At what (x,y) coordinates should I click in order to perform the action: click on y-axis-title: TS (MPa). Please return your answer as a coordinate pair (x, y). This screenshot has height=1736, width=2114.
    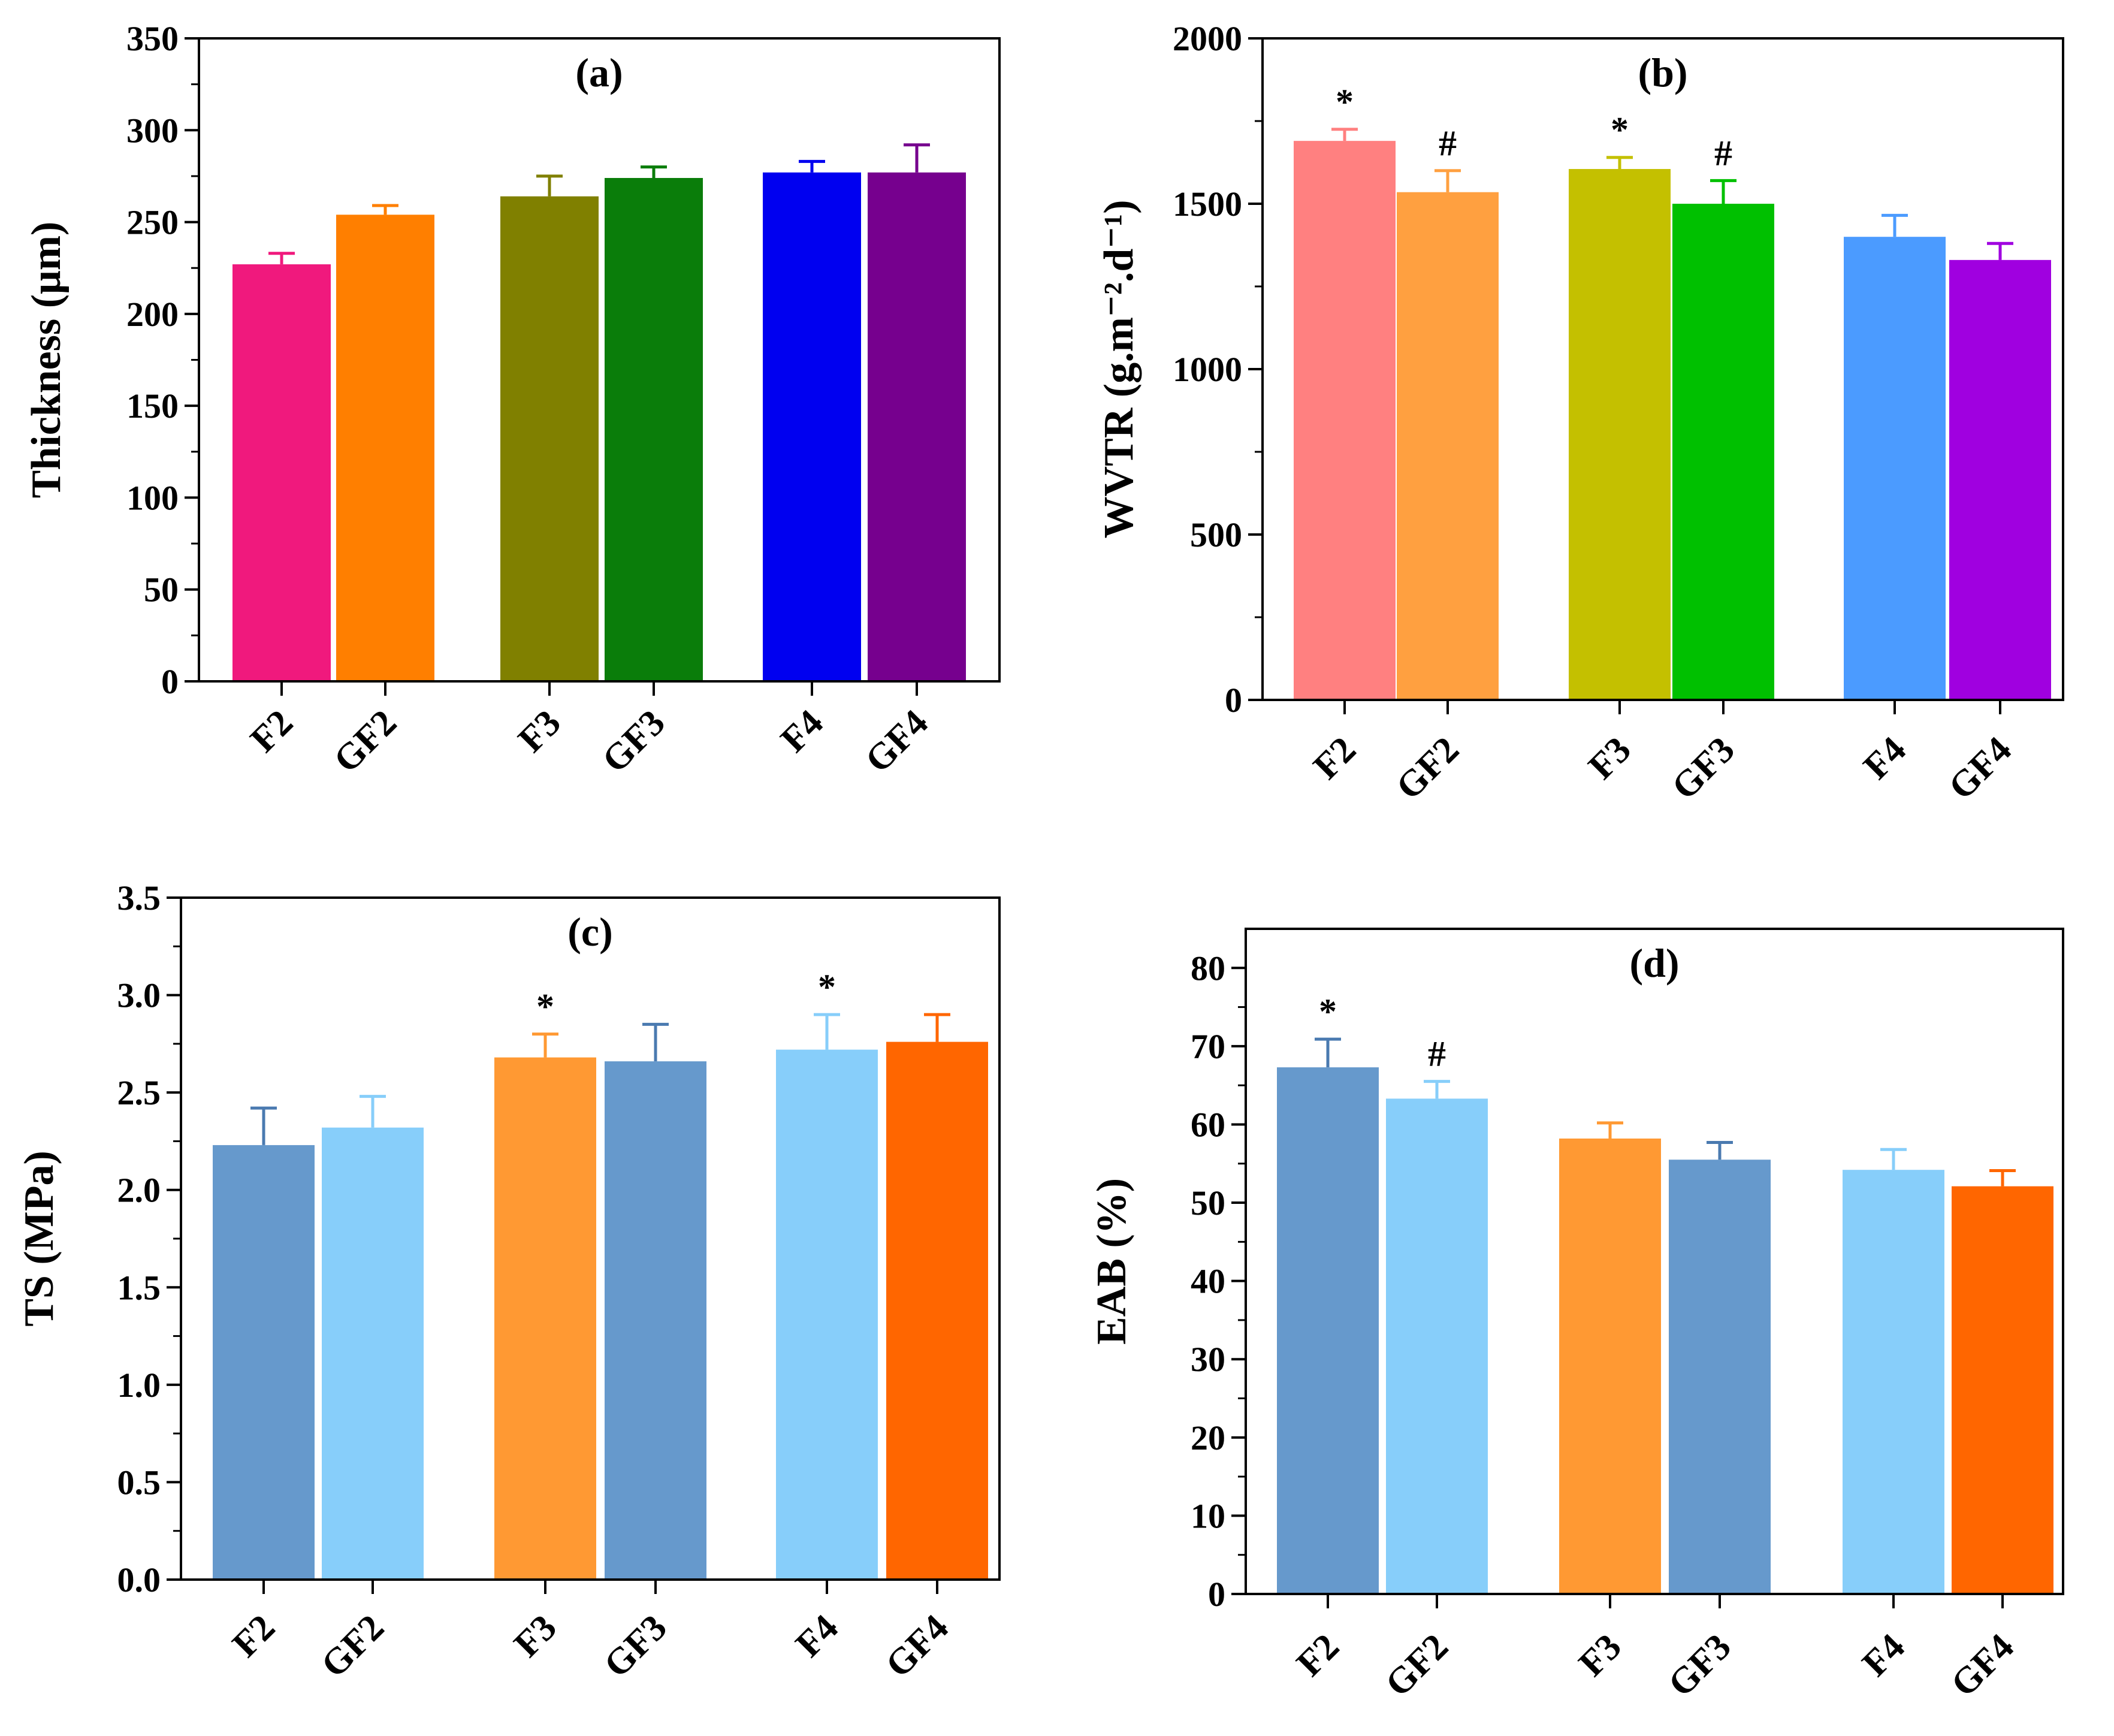
    Looking at the image, I should click on (39, 1239).